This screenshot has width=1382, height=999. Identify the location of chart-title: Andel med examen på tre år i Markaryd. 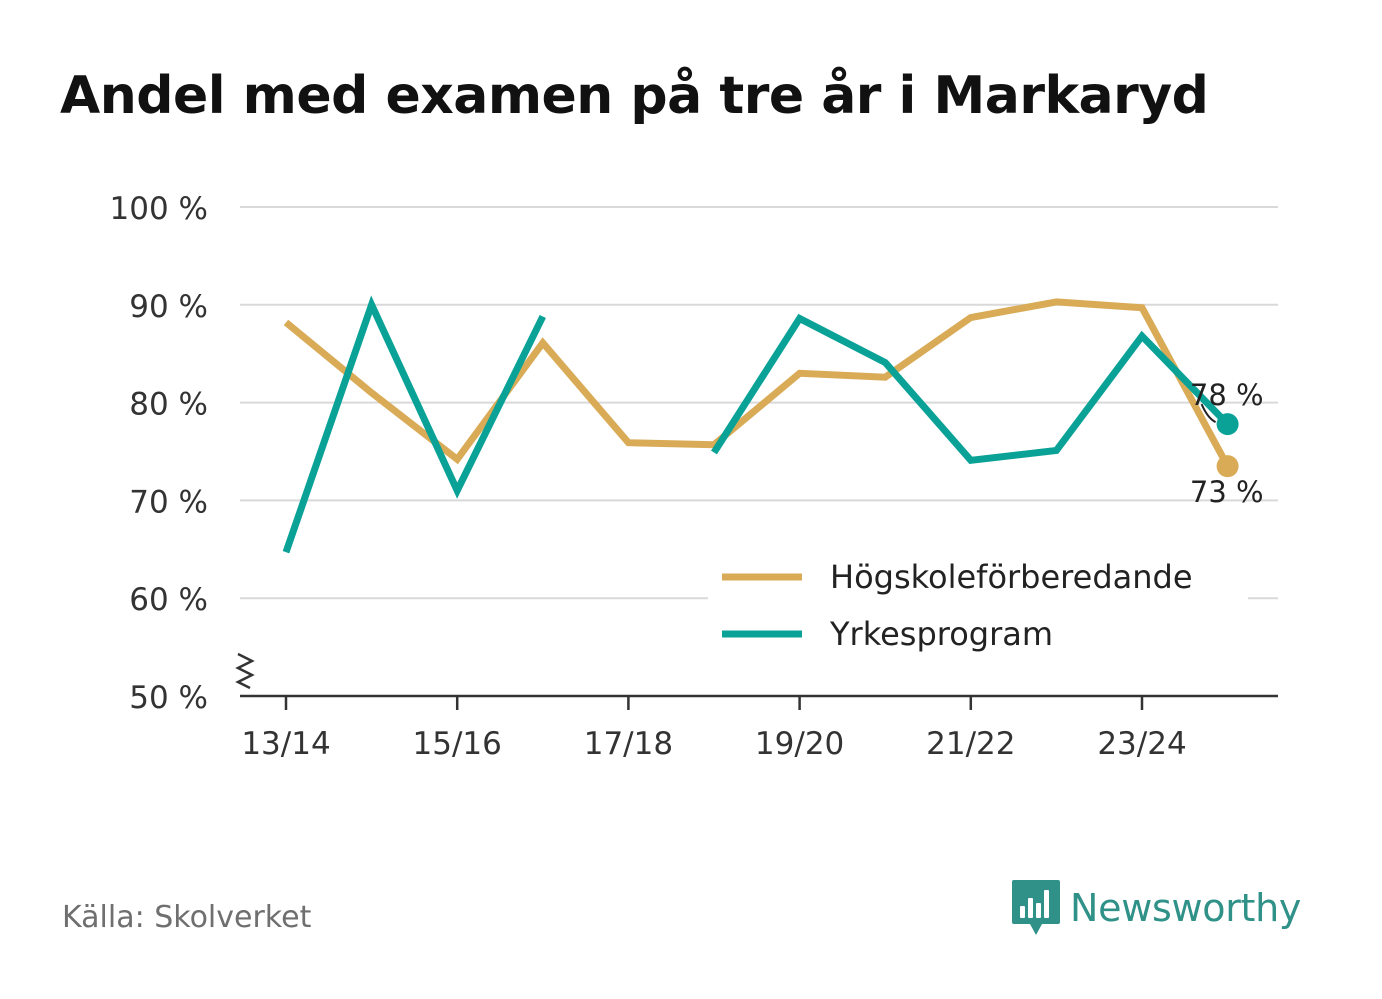
(634, 96).